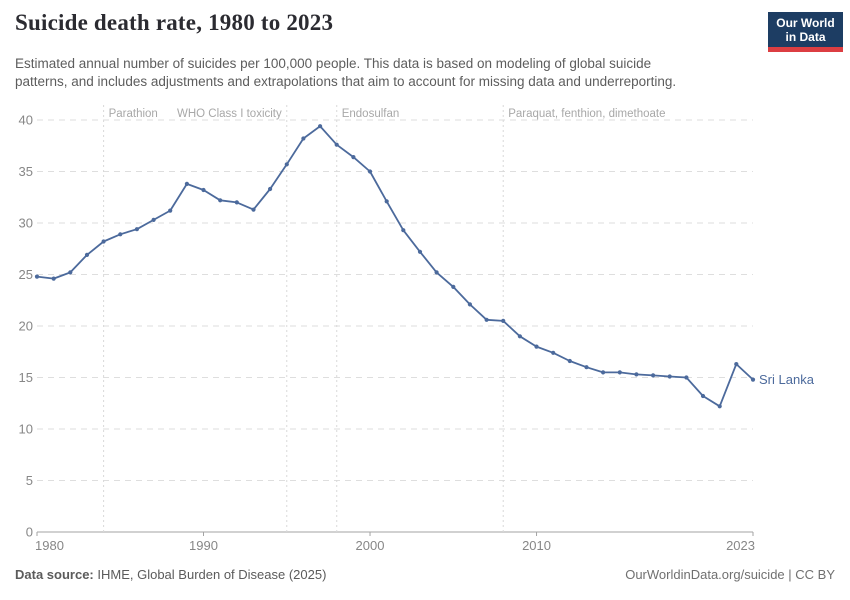 The height and width of the screenshot is (600, 850). I want to click on data-point-1995, so click(286, 164).